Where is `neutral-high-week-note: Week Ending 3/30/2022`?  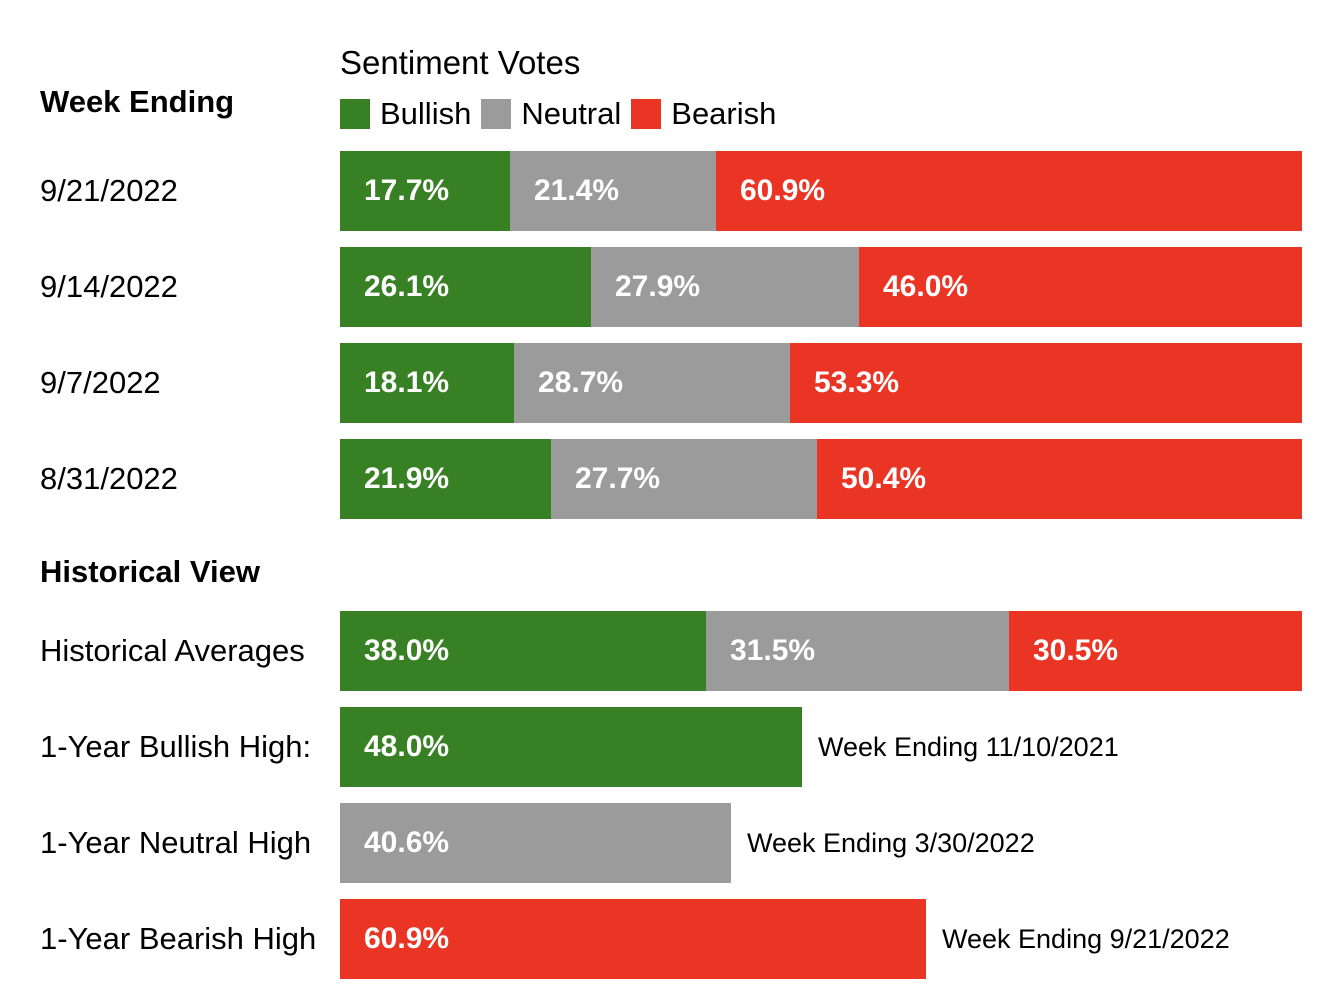
neutral-high-week-note: Week Ending 3/30/2022 is located at coordinates (891, 843).